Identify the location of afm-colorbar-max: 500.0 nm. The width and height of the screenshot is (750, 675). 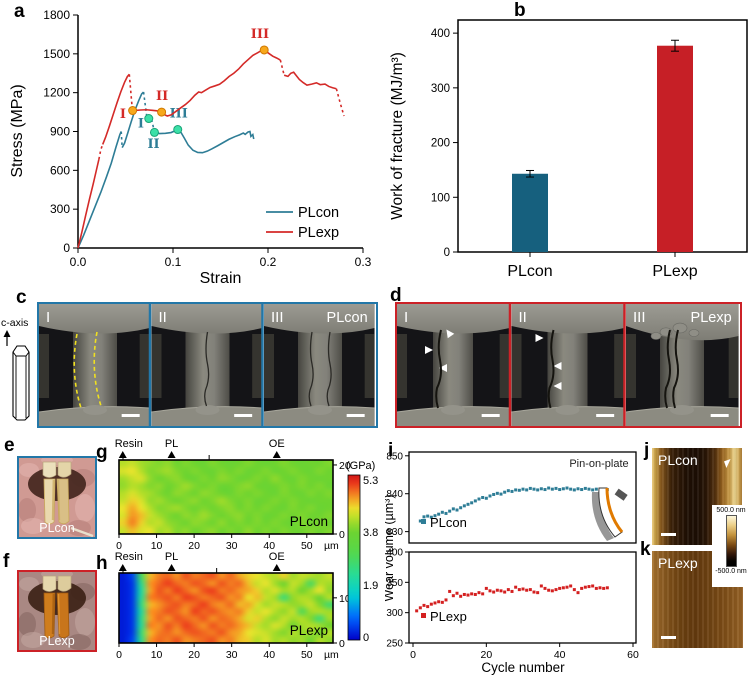
(731, 510).